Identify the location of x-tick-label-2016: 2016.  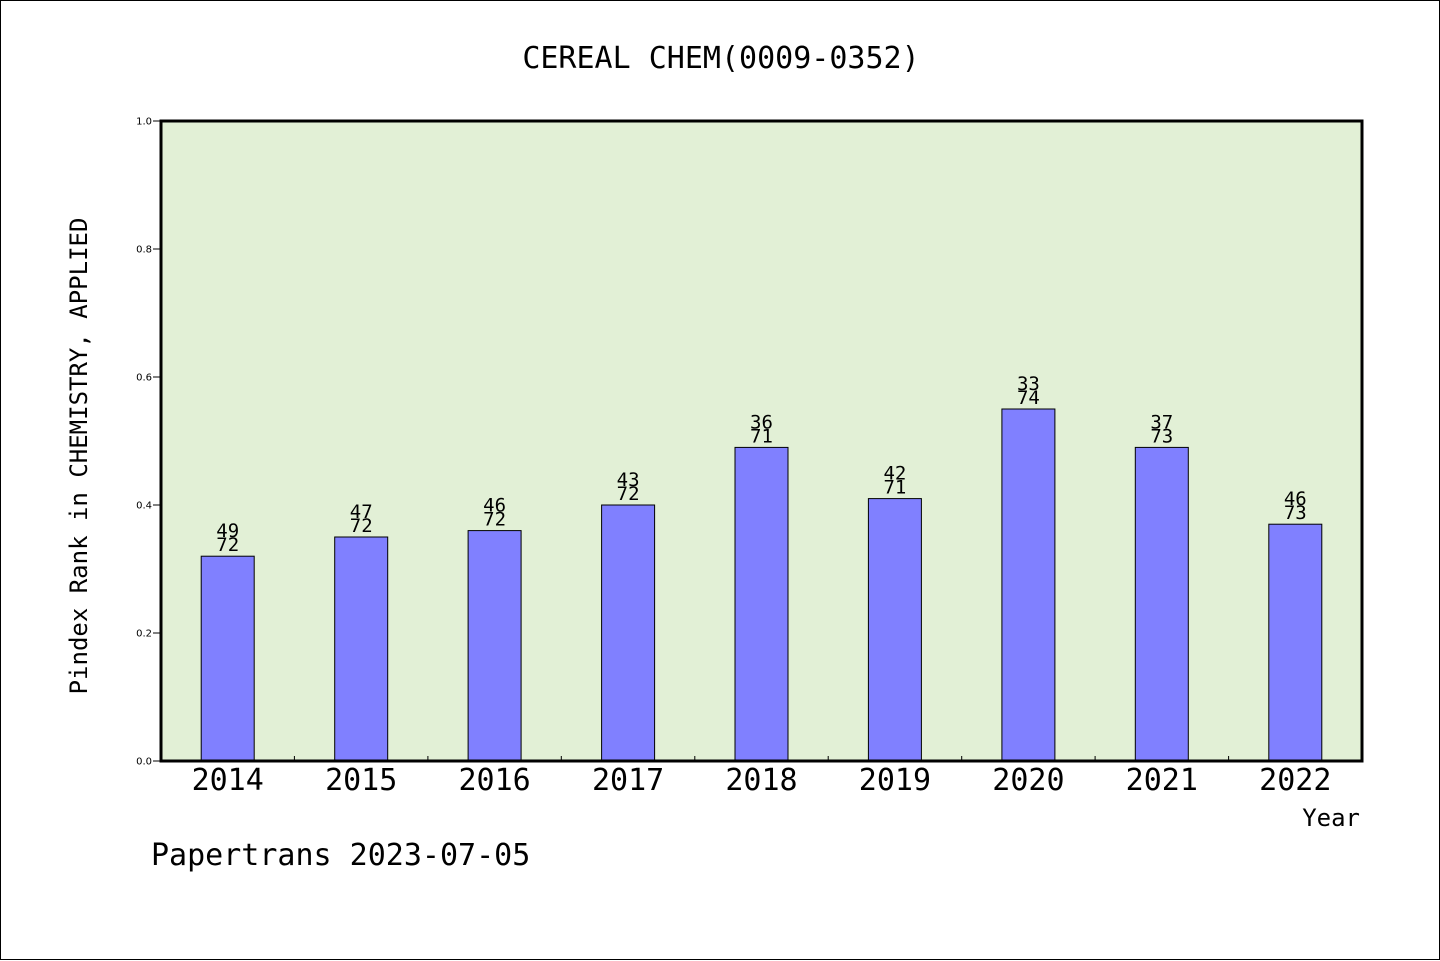
(494, 780).